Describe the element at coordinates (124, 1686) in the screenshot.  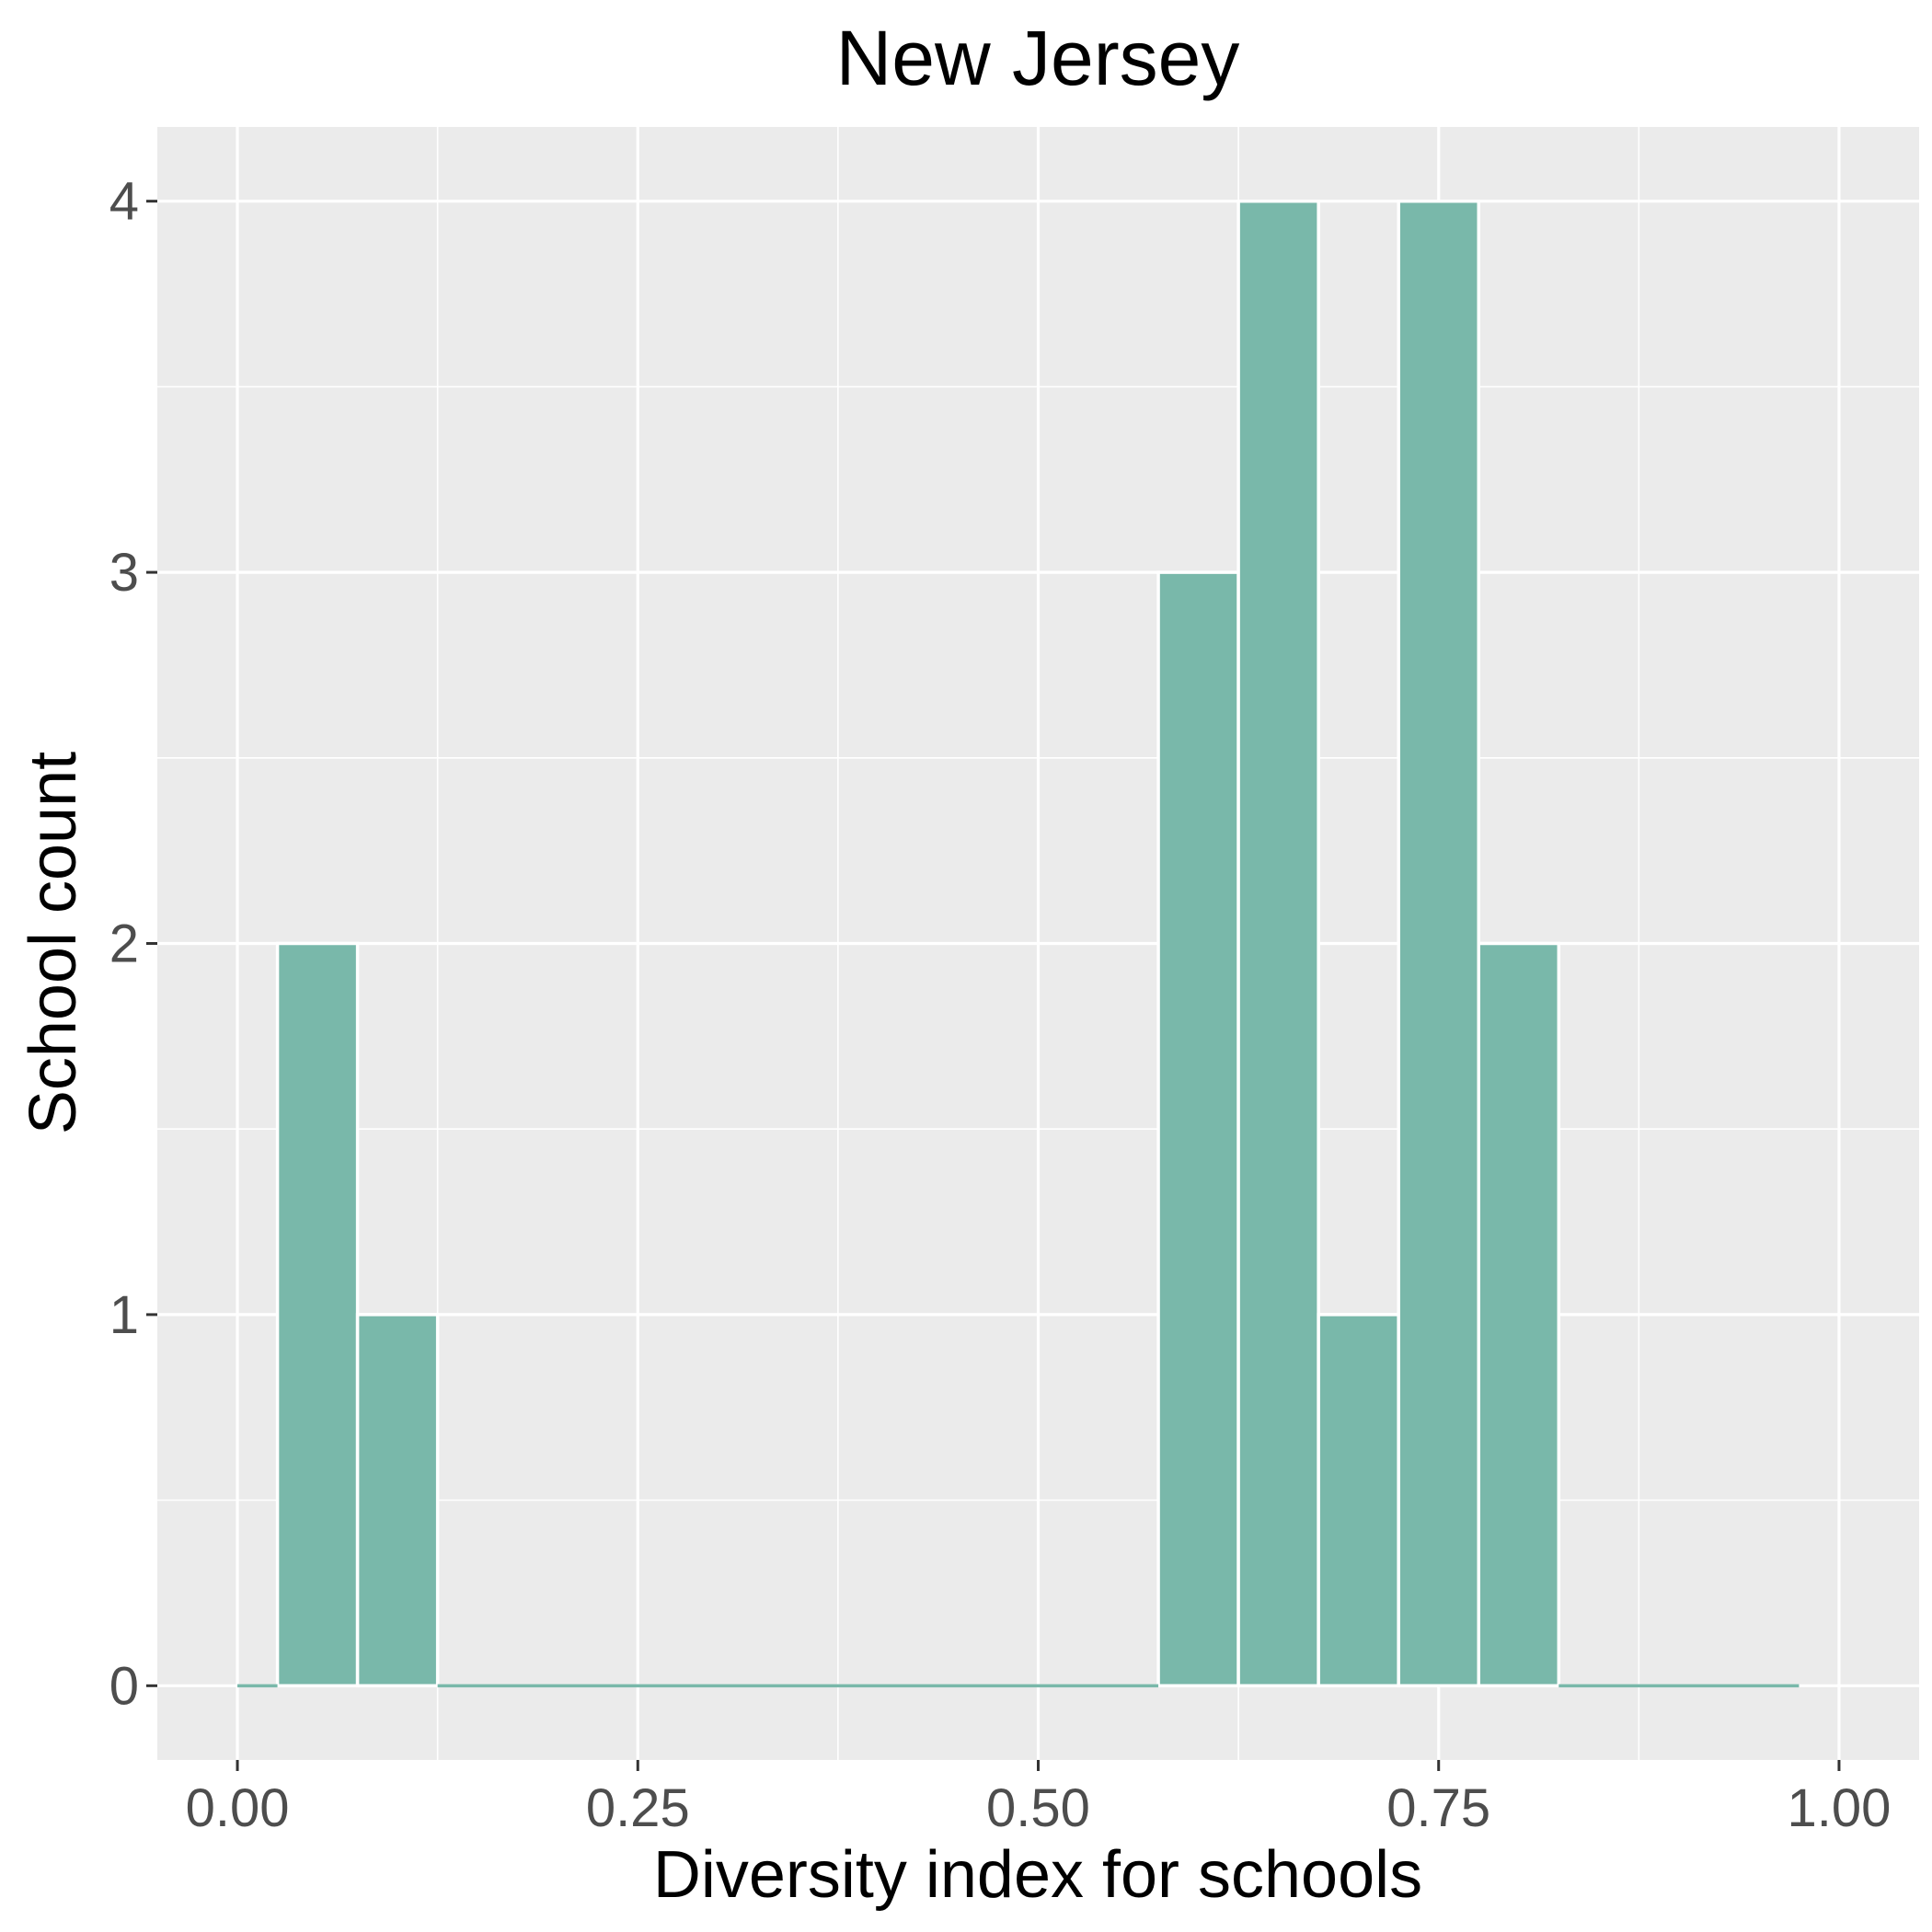
I see `y-tick-label: 0` at that location.